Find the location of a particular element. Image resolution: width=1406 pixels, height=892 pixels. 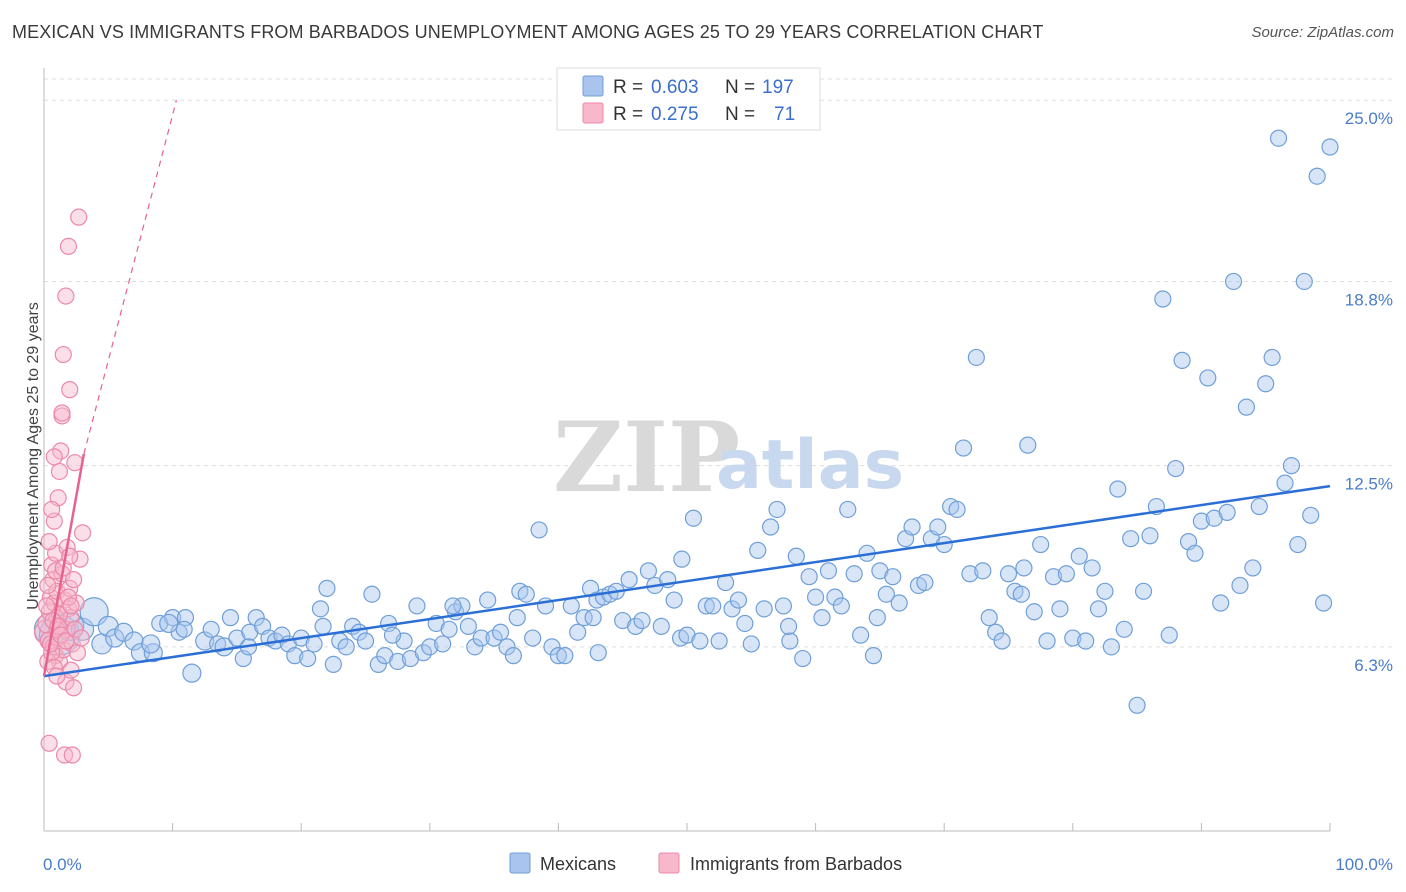

watermark: ZIP atlas is located at coordinates (728, 457).